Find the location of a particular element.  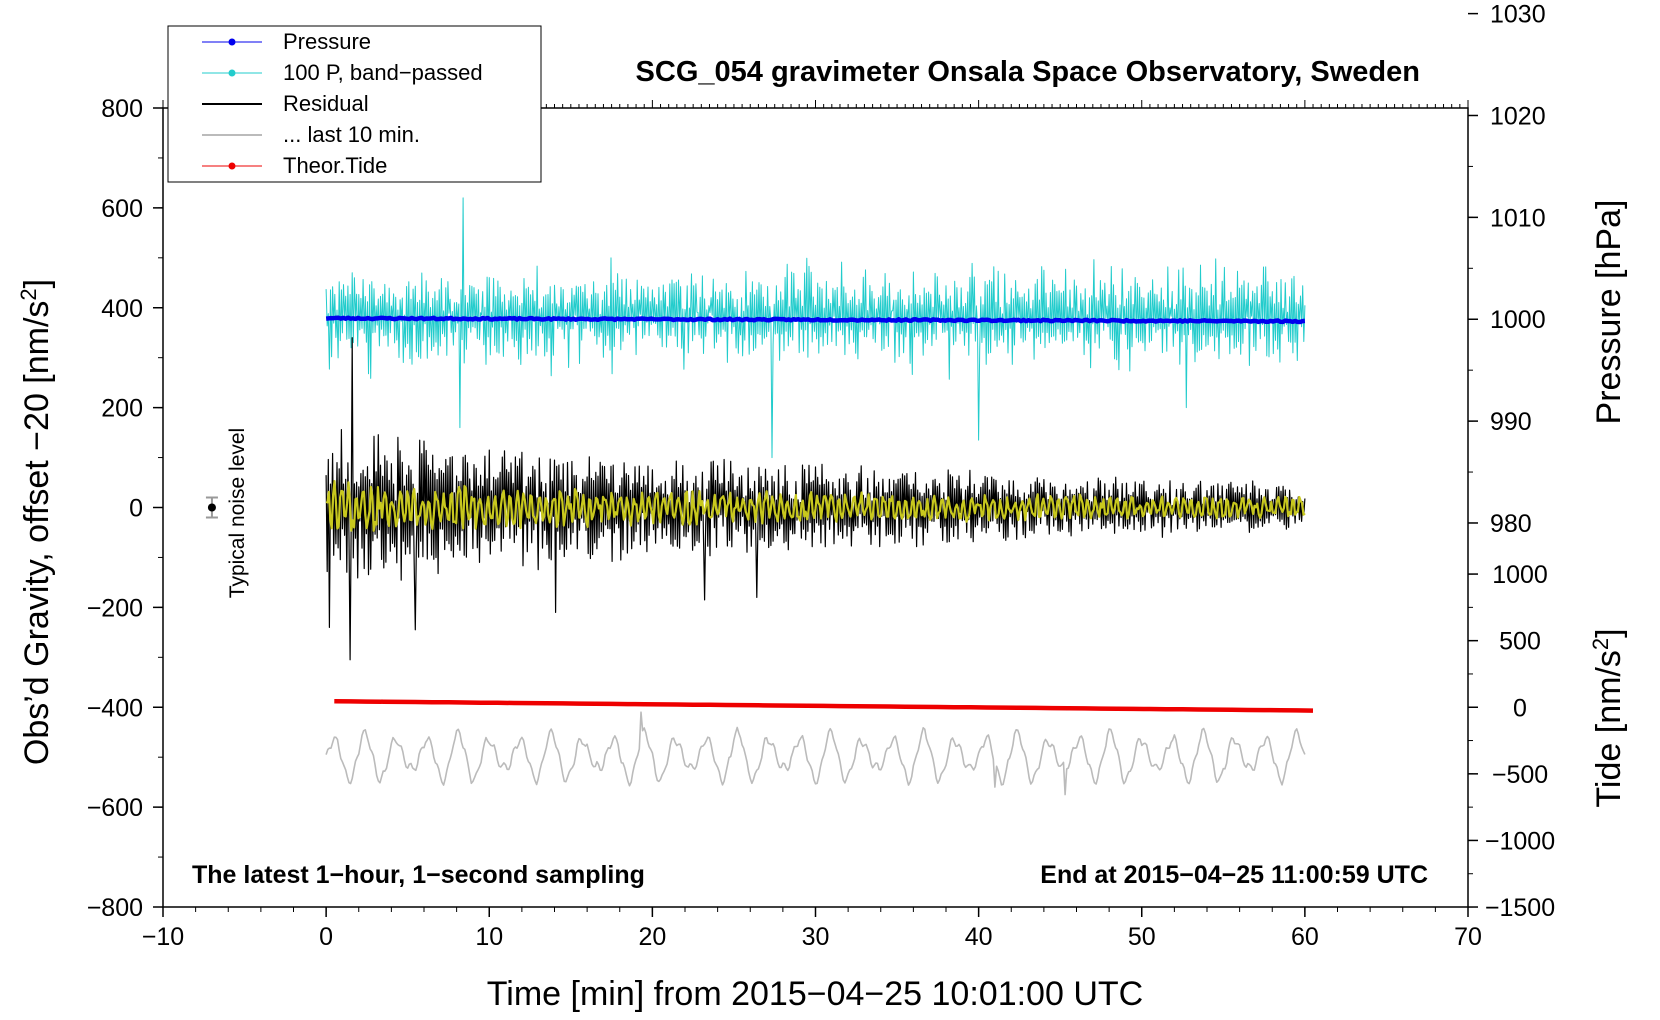

tide-tick-label: 0 is located at coordinates (1520, 708).